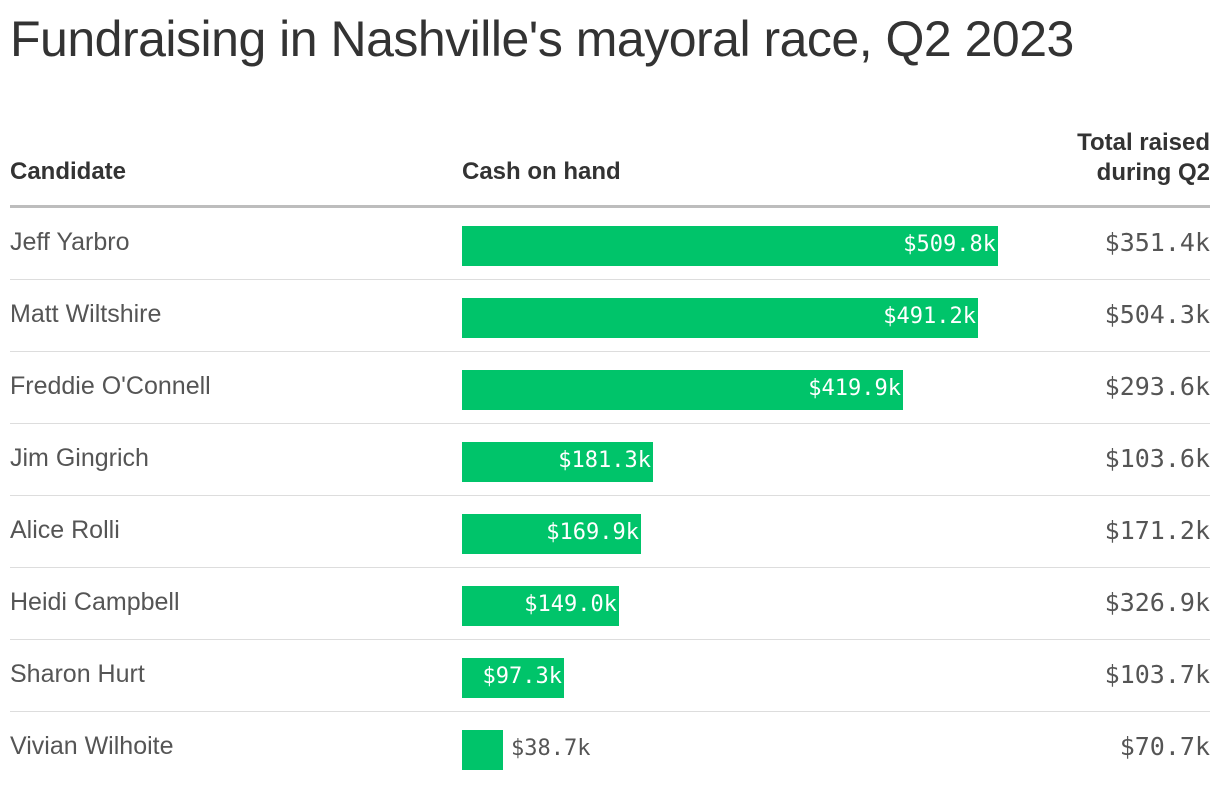 The image size is (1220, 794). Describe the element at coordinates (92, 746) in the screenshot. I see `candidate-name: Vivian Wilhoite` at that location.